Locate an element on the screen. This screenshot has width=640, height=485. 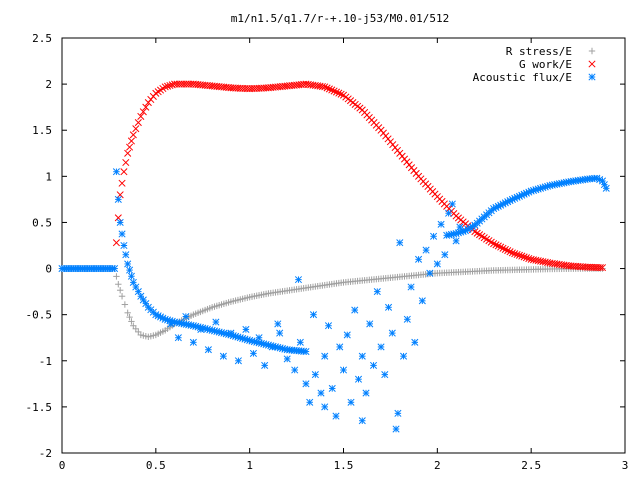
x-tick-label: 1.5 is located at coordinates (344, 465).